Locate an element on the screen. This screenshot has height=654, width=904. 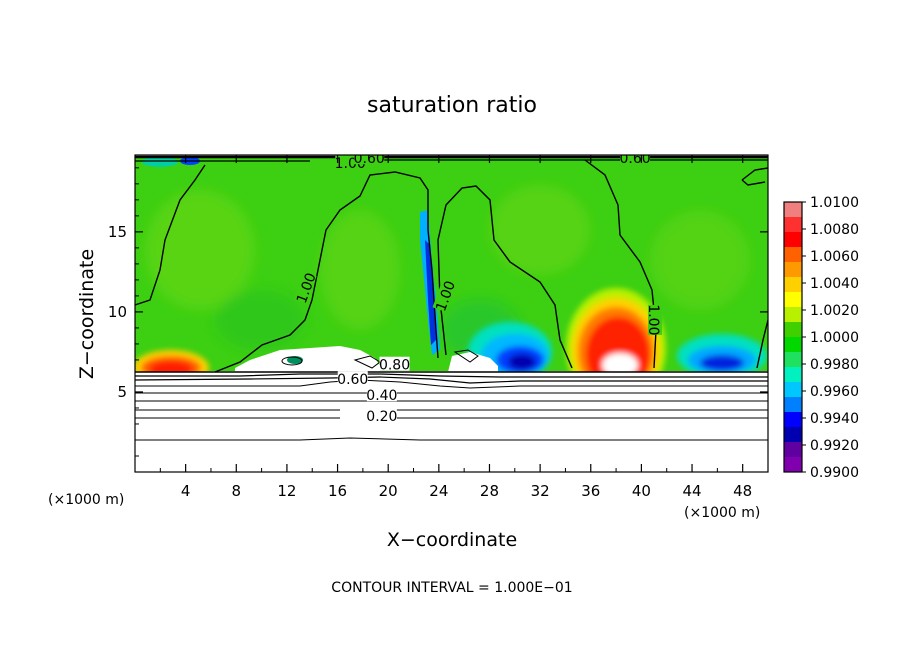
colorbar-label: 1.0100 is located at coordinates (834, 203).